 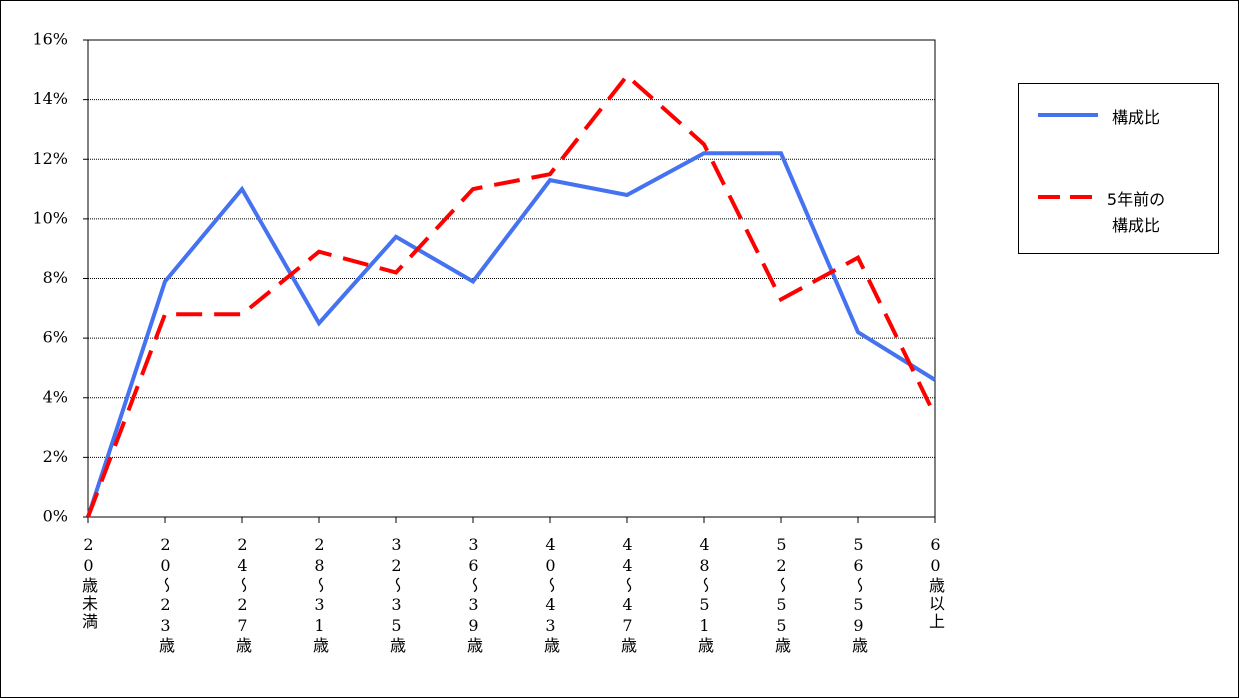 What do you see at coordinates (55, 516) in the screenshot?
I see `y-tick-label: 0%` at bounding box center [55, 516].